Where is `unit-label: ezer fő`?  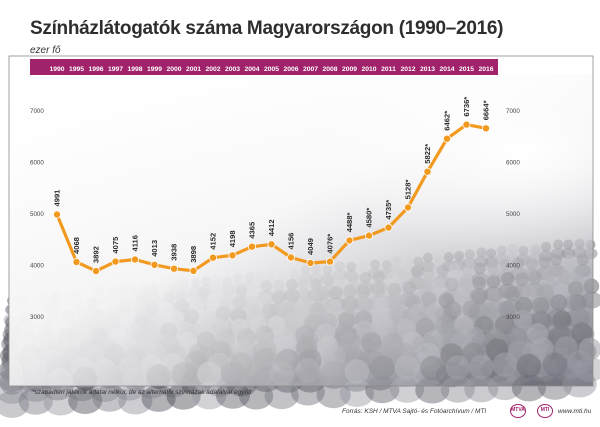 unit-label: ezer fő is located at coordinates (45, 50).